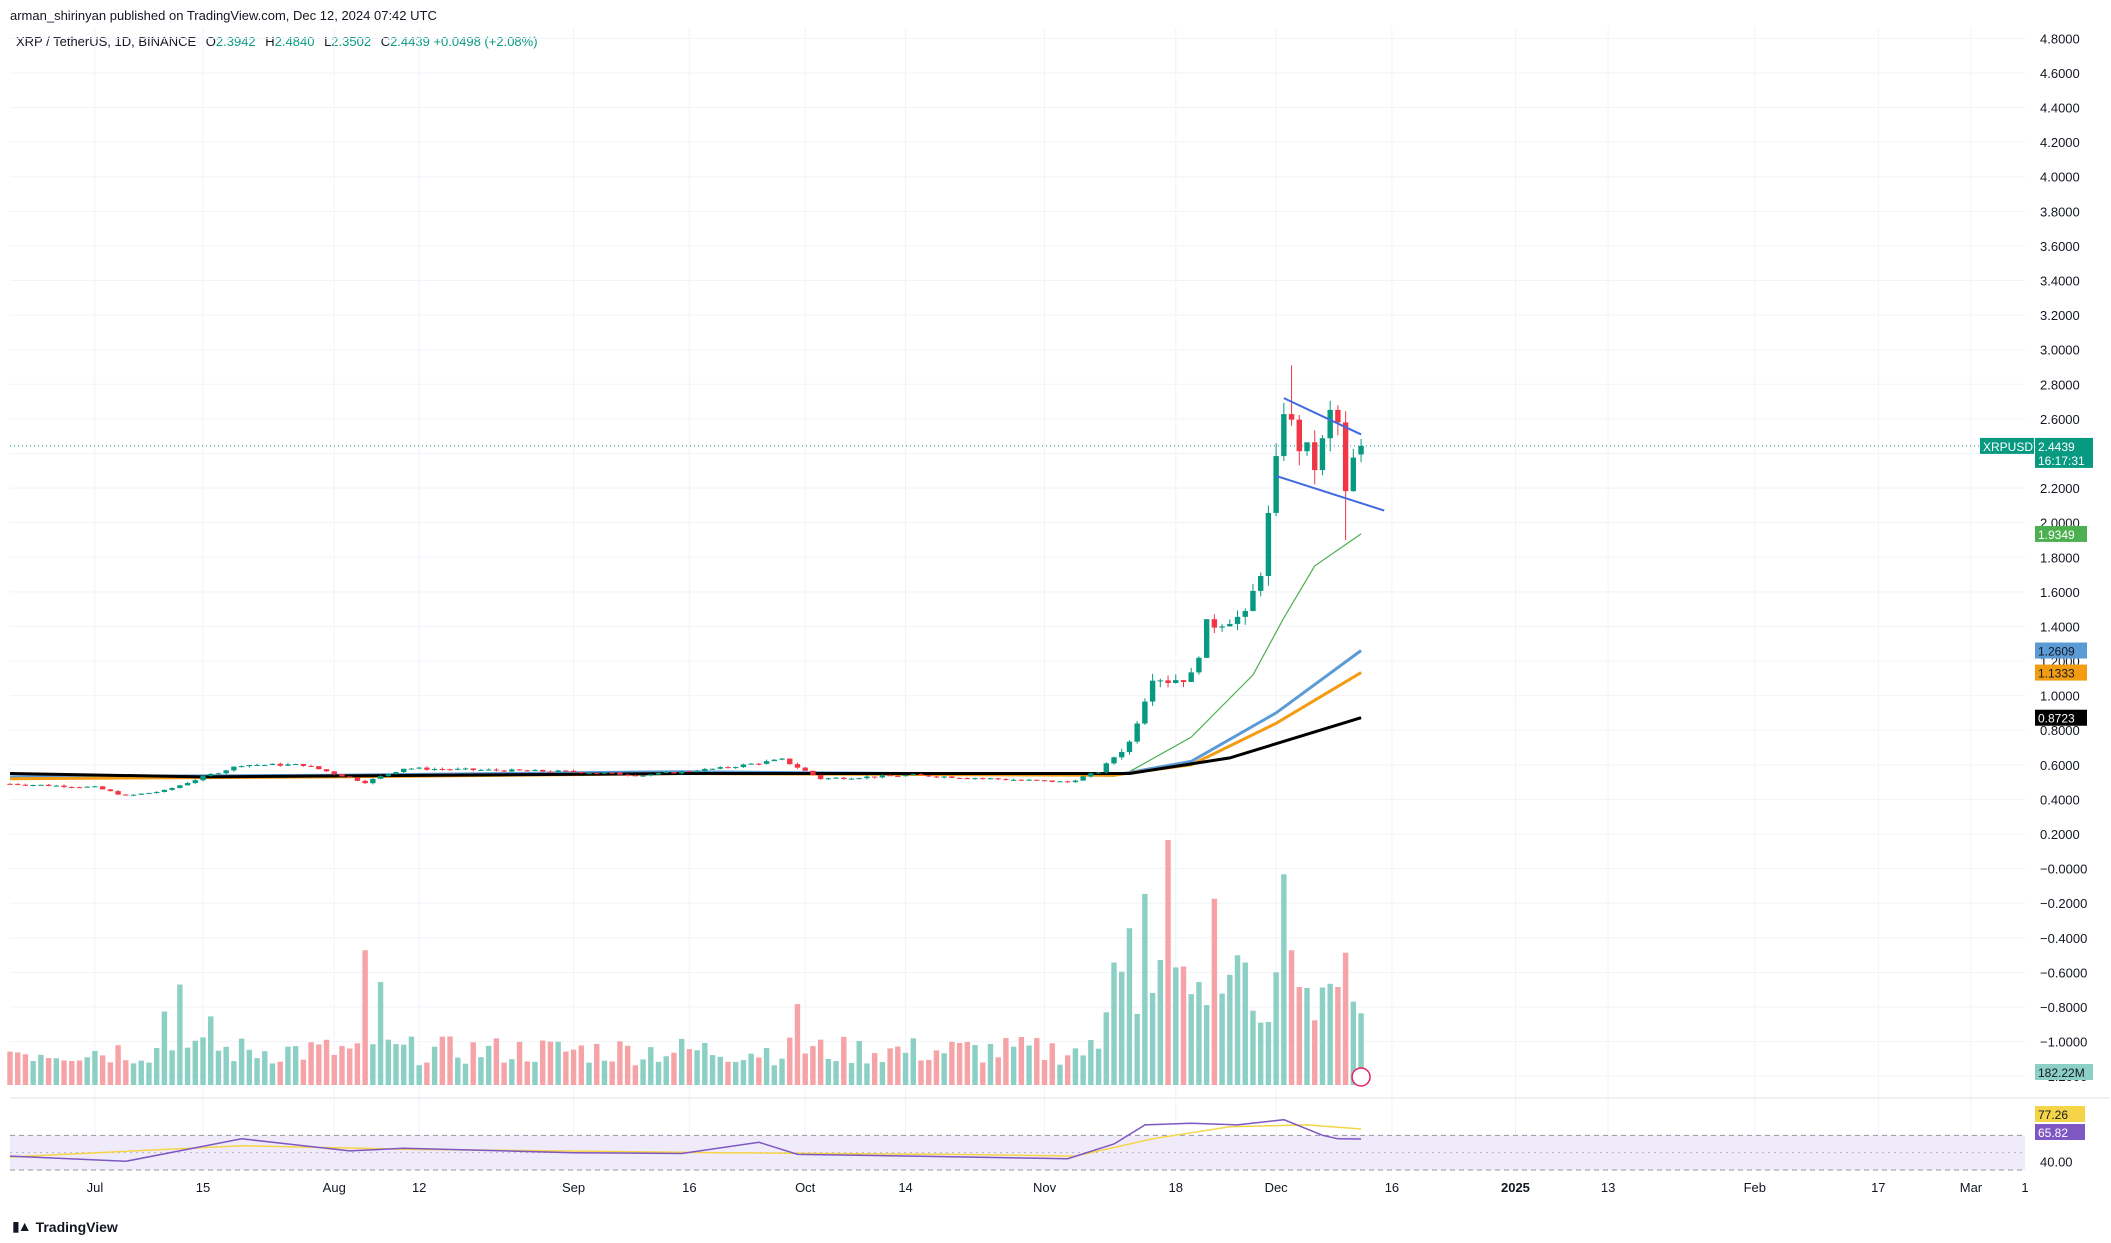 The image size is (2111, 1243). I want to click on open-label: O, so click(210, 41).